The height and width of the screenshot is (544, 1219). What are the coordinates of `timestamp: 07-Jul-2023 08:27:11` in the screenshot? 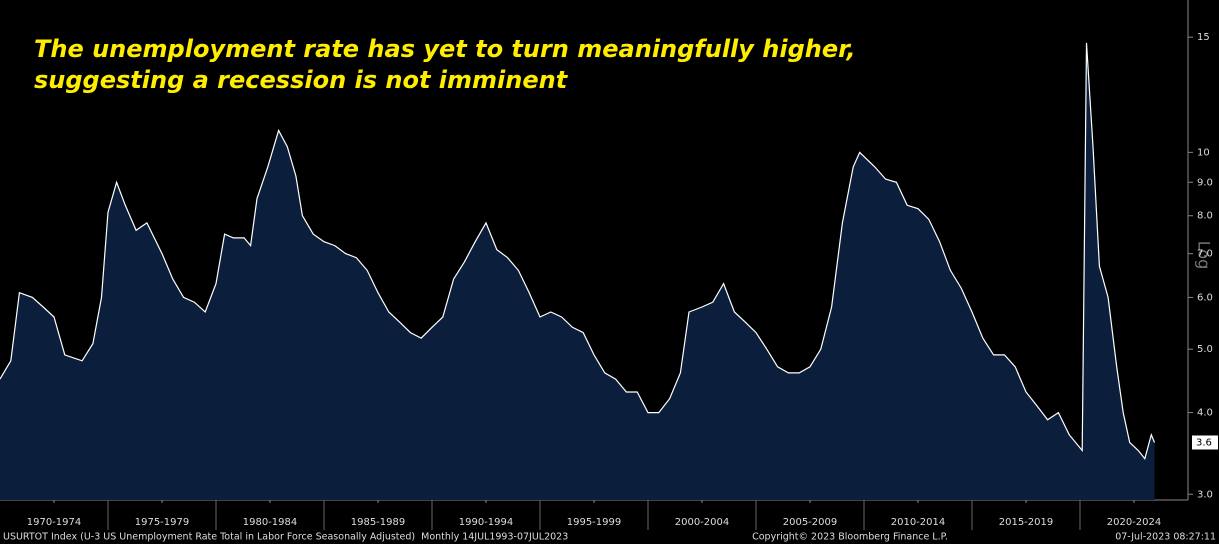 It's located at (1165, 537).